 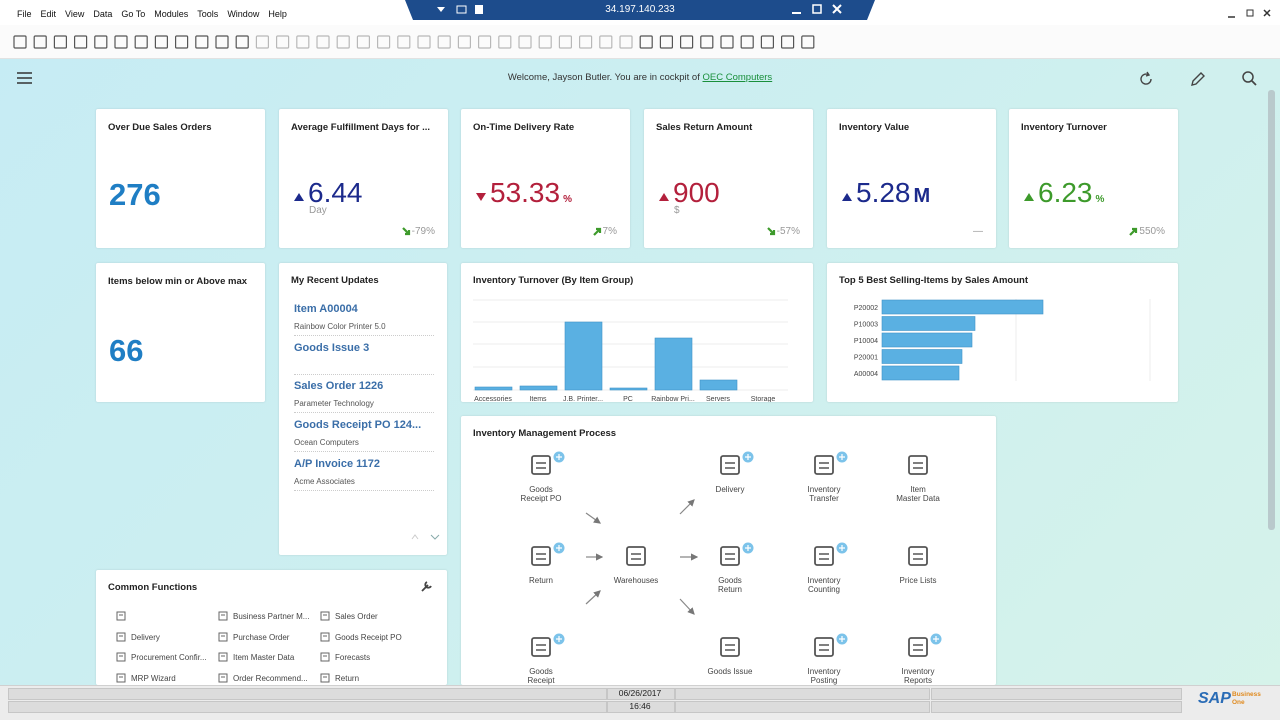 I want to click on edit-shape, so click(x=1198, y=79).